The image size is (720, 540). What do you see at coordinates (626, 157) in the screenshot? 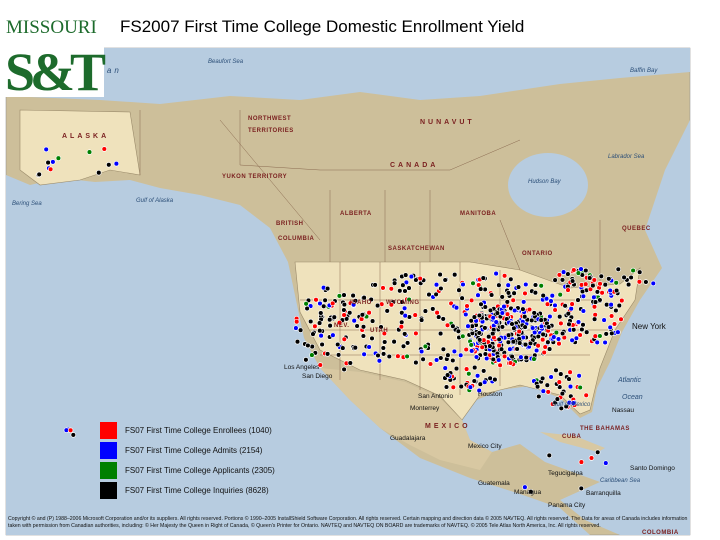
I see `sea-label: Labrador Sea` at bounding box center [626, 157].